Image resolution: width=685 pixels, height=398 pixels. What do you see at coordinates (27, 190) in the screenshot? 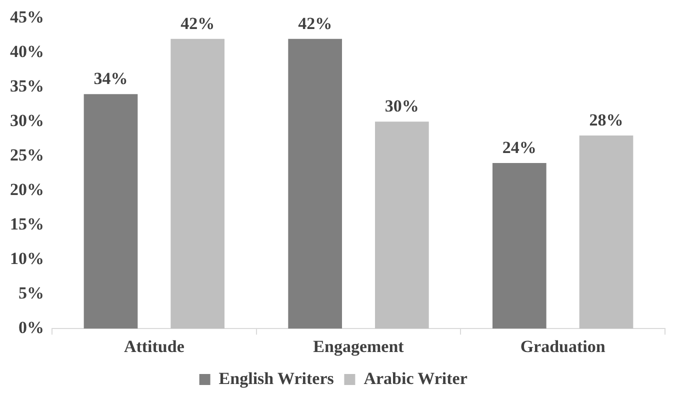
I see `y-tick-label: 20%` at bounding box center [27, 190].